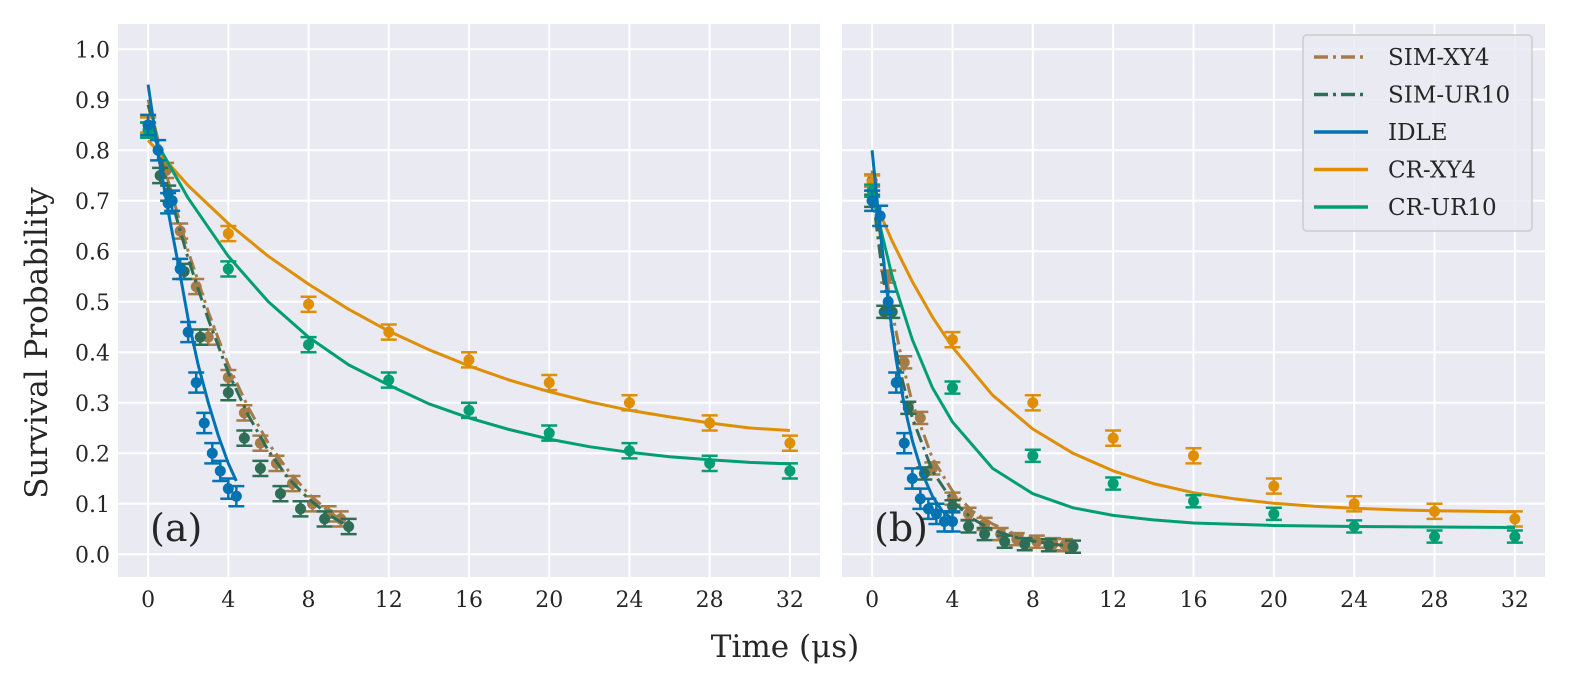 The image size is (1579, 692). I want to click on panel-b-ticks: 0 4 8 12 16 20 24 28 32, so click(1197, 600).